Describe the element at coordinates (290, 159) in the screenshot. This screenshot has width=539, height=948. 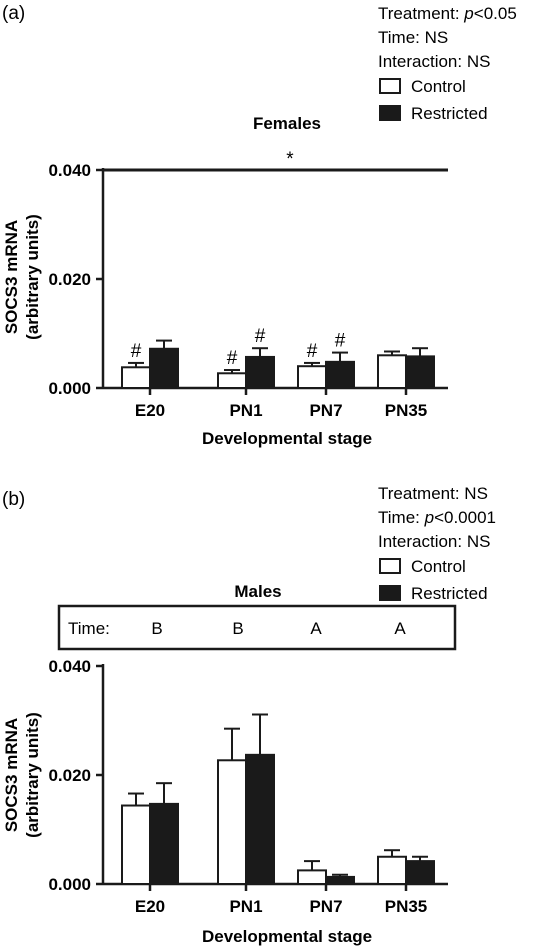
I see `significance-star: *` at that location.